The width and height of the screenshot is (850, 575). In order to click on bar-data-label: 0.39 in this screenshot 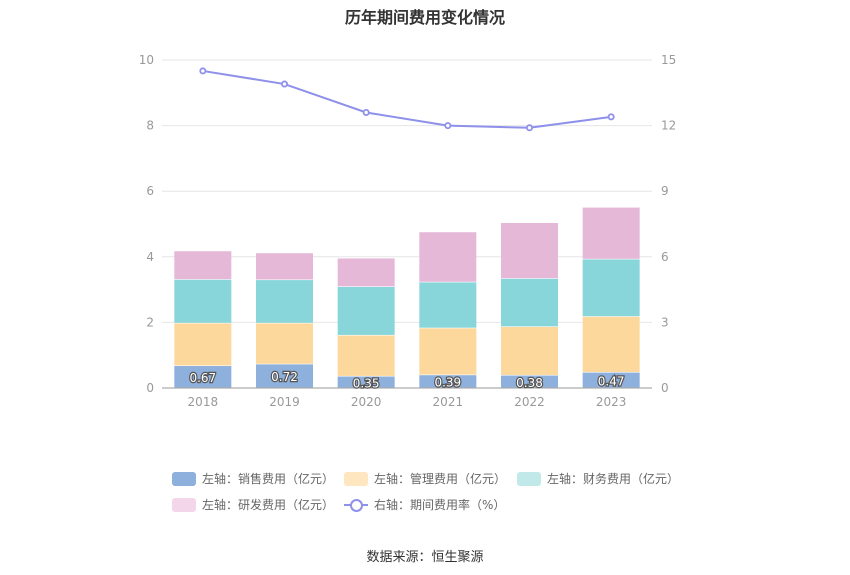, I will do `click(447, 383)`.